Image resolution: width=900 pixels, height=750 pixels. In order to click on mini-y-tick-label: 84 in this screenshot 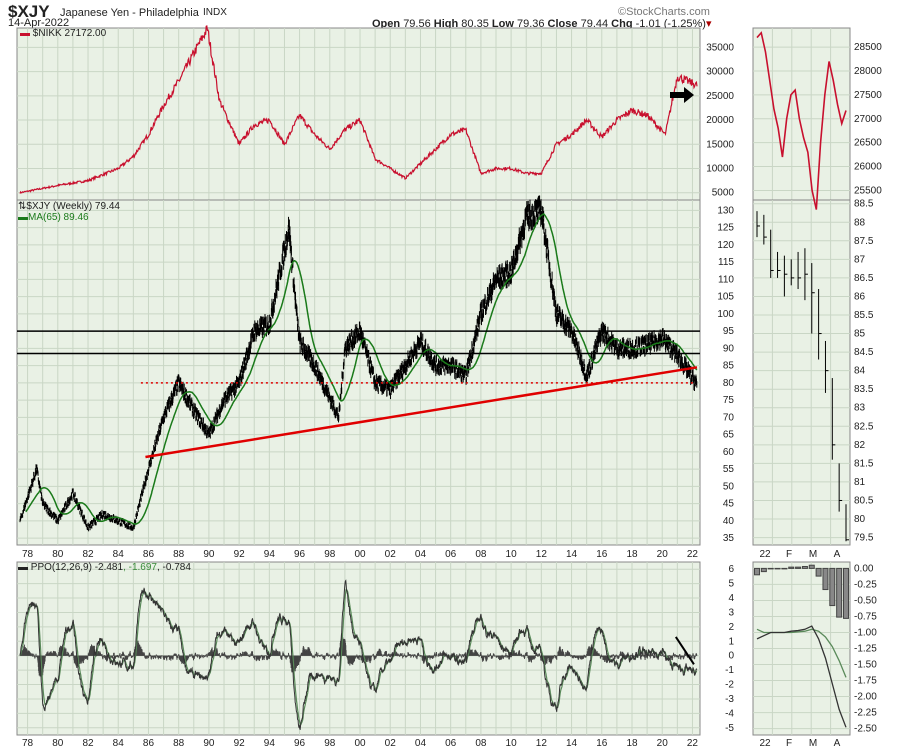, I will do `click(860, 371)`.